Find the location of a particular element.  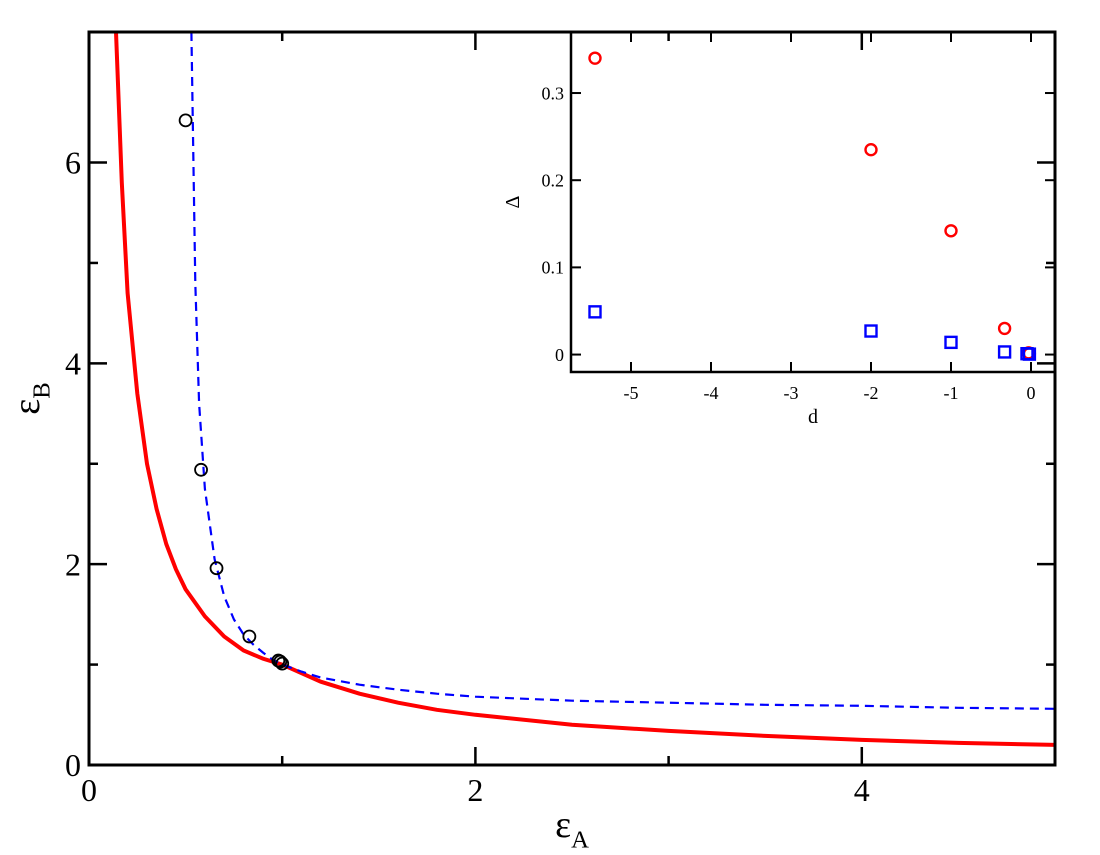

x-axis-label-main-1: d is located at coordinates (813, 417).